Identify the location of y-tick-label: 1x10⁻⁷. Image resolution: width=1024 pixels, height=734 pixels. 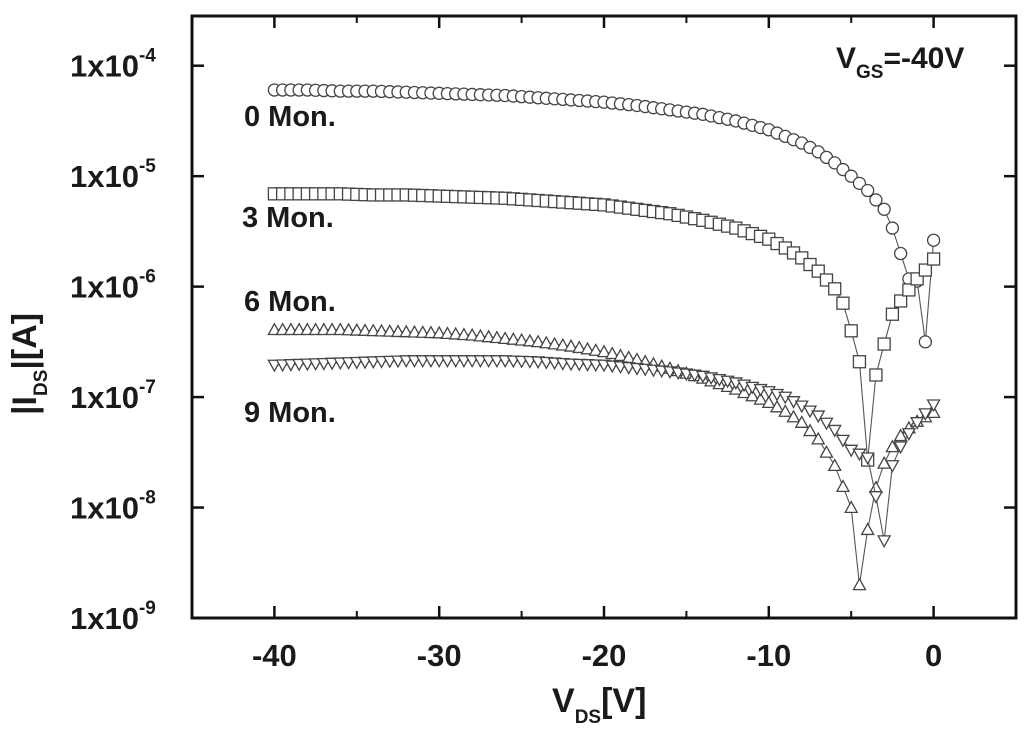
(113, 396).